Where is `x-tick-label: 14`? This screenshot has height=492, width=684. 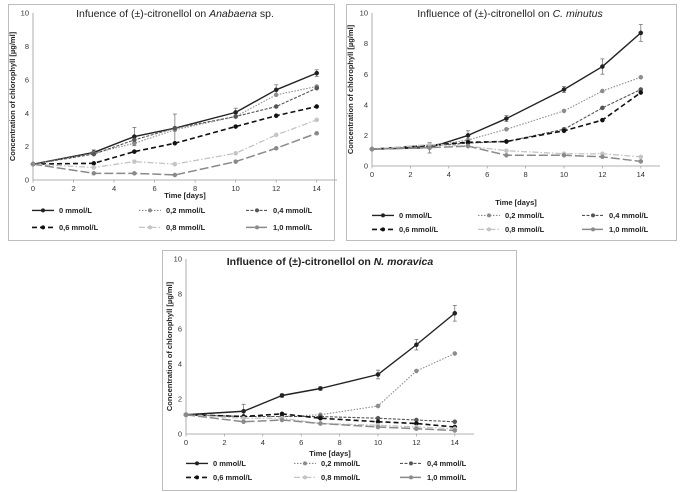 x-tick-label: 14 is located at coordinates (641, 174).